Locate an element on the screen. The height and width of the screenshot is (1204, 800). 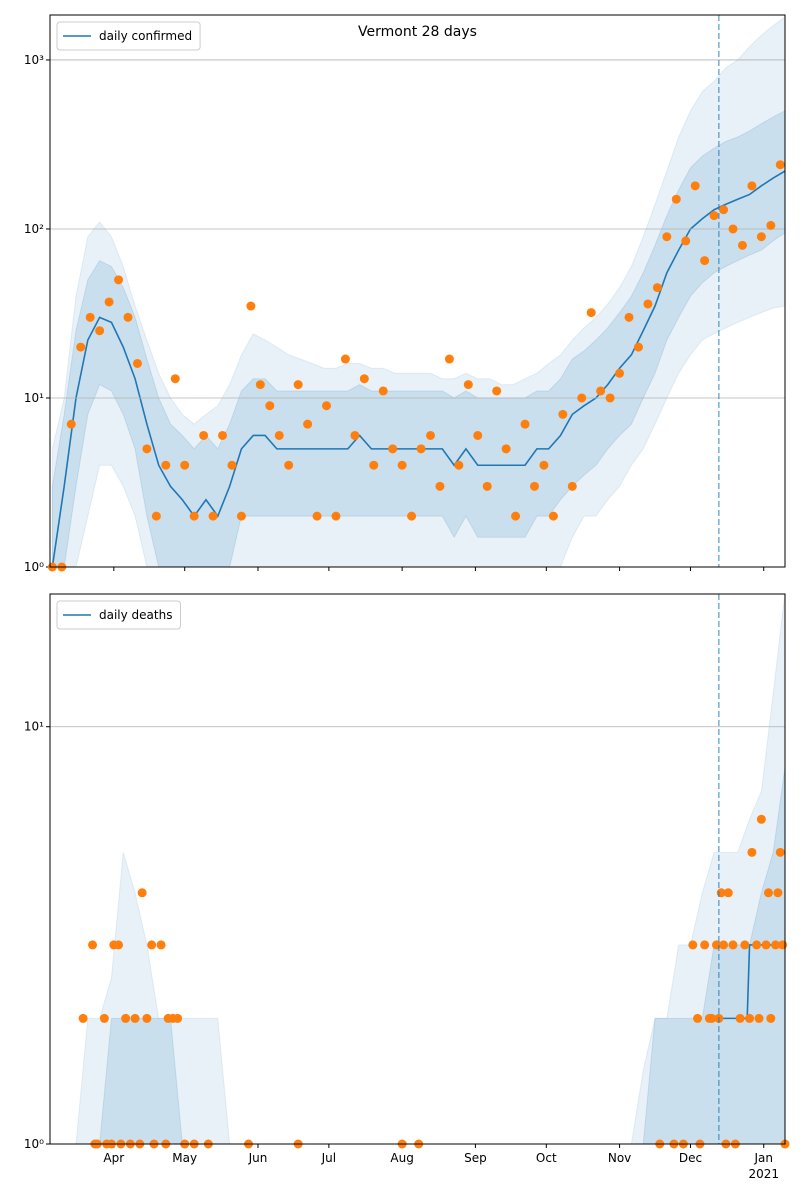
x-tick-label: Aug is located at coordinates (401, 1158).